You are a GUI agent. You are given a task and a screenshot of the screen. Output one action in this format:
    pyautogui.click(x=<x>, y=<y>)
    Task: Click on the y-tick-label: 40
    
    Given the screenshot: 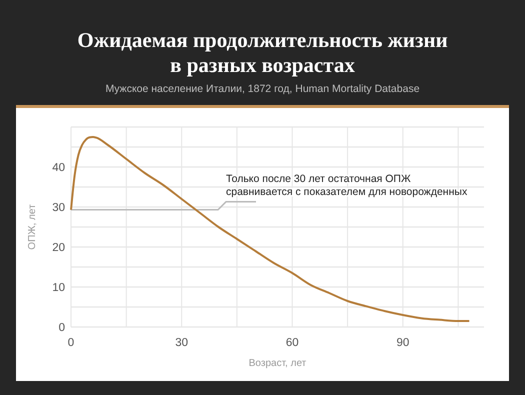 What is the action you would take?
    pyautogui.click(x=58, y=168)
    